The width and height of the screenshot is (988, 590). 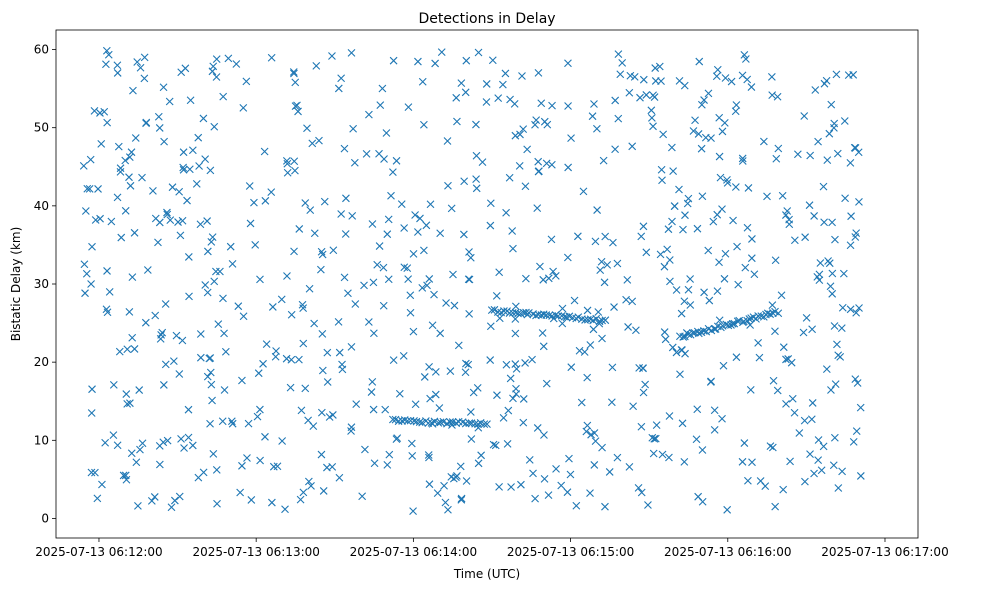 I want to click on y-axis-label: Bistatic Delay (km), so click(x=16, y=284).